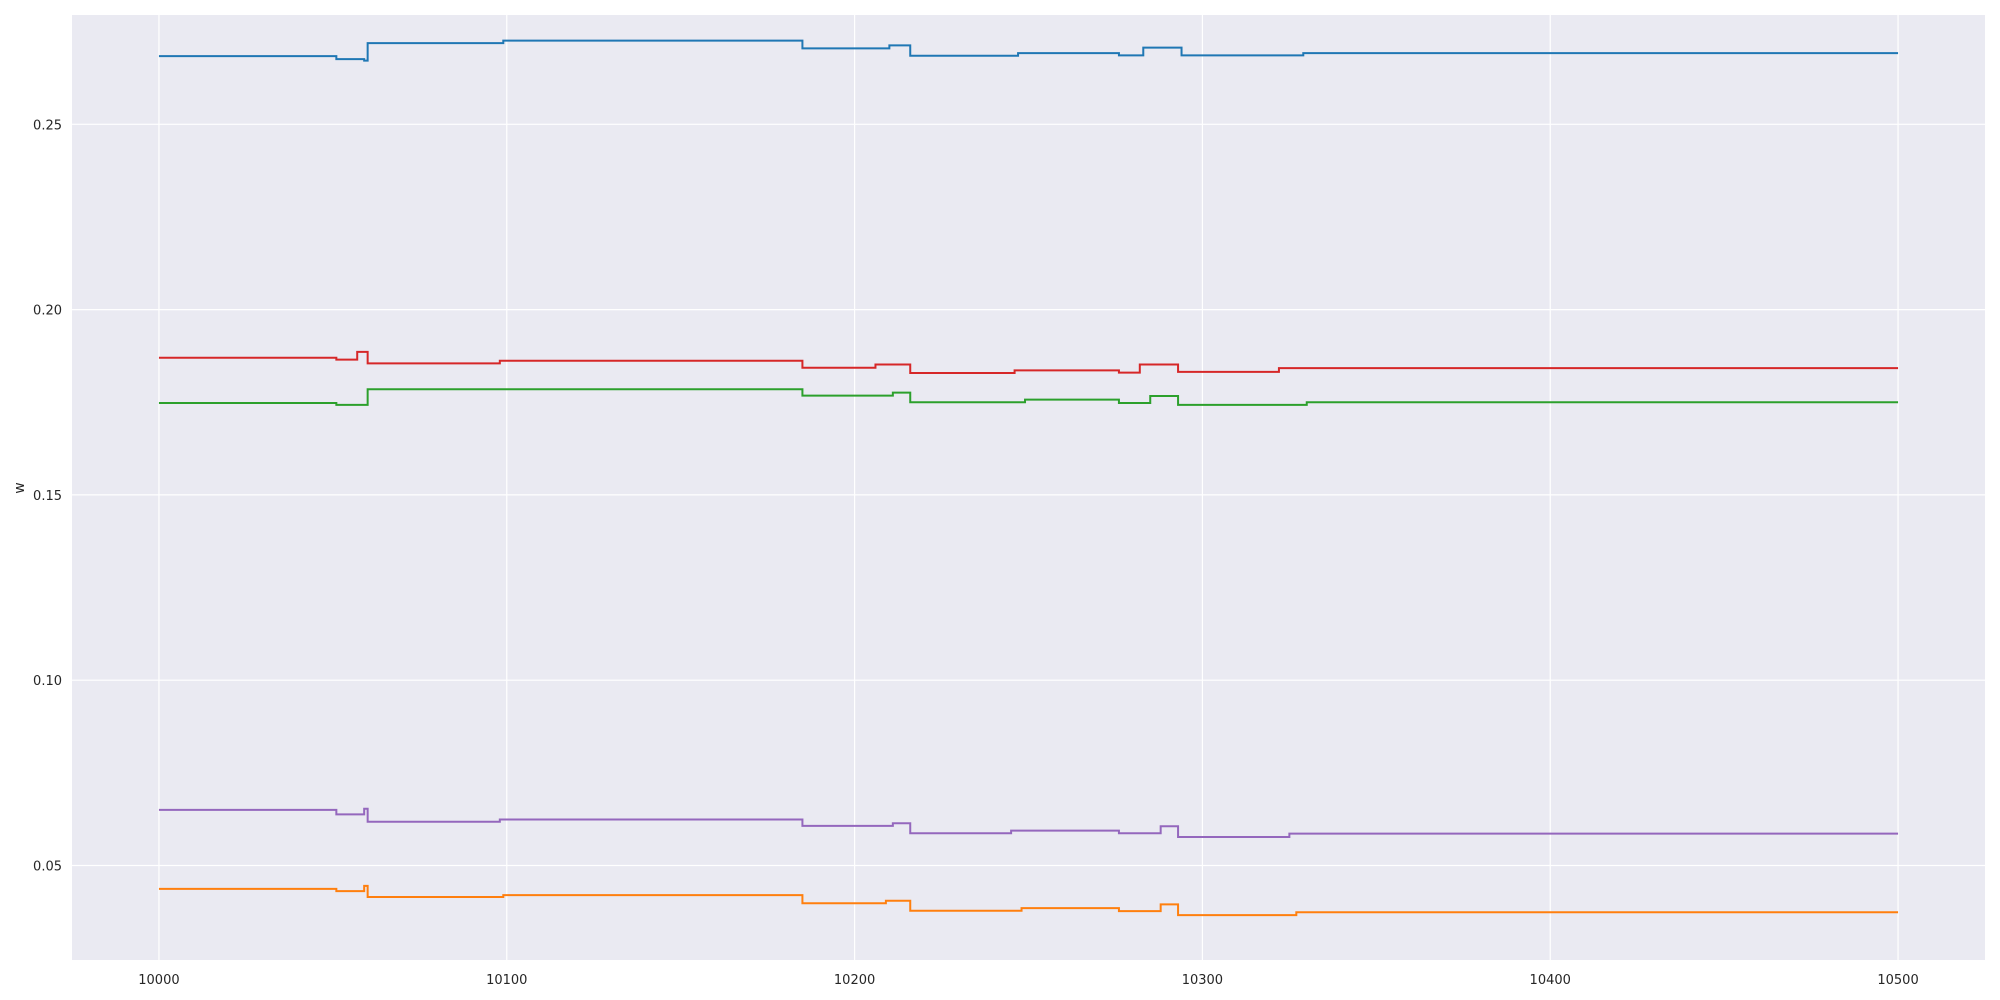 The height and width of the screenshot is (1000, 2000). What do you see at coordinates (47, 681) in the screenshot?
I see `y-tick-label: 0.10` at bounding box center [47, 681].